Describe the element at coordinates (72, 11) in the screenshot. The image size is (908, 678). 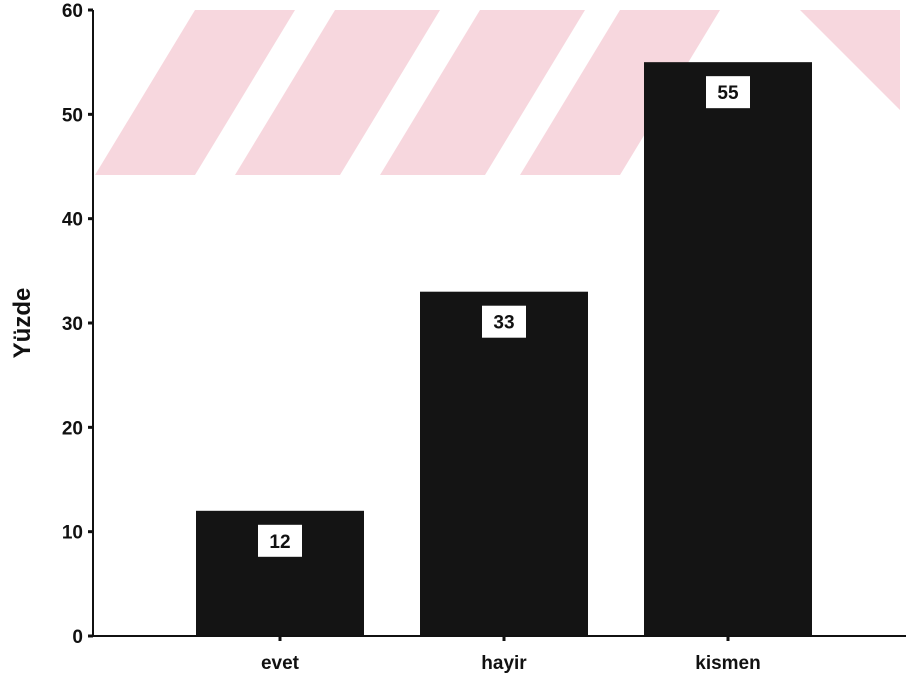
I see `y-tick-label: 60` at that location.